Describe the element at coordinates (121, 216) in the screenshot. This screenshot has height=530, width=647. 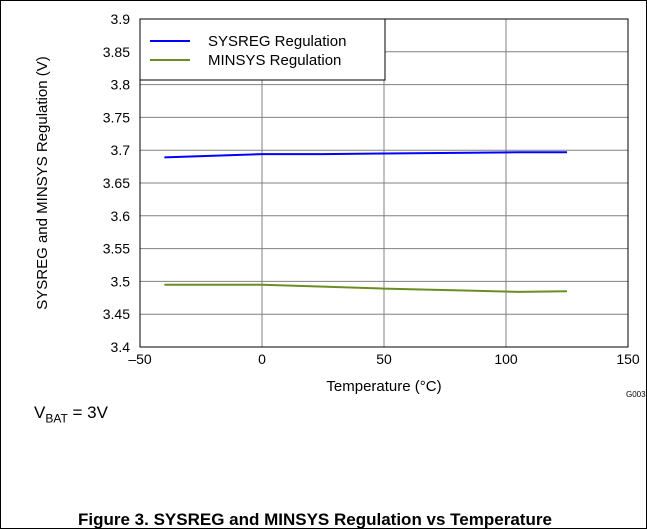
I see `y-tick-label: 3.6` at that location.